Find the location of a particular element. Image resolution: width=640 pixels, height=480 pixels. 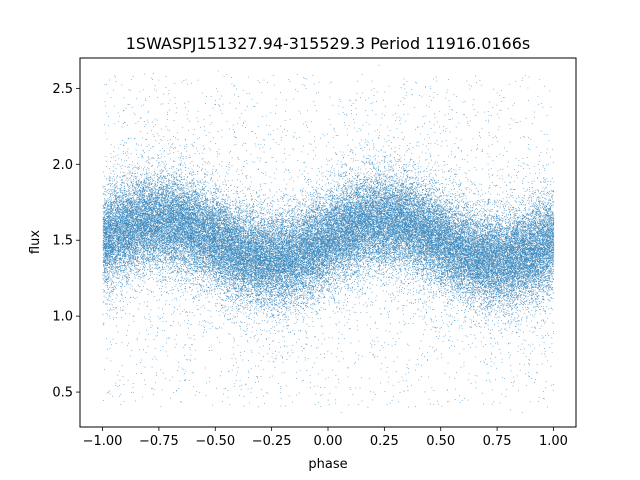

x-axis-label: phase is located at coordinates (327, 464).